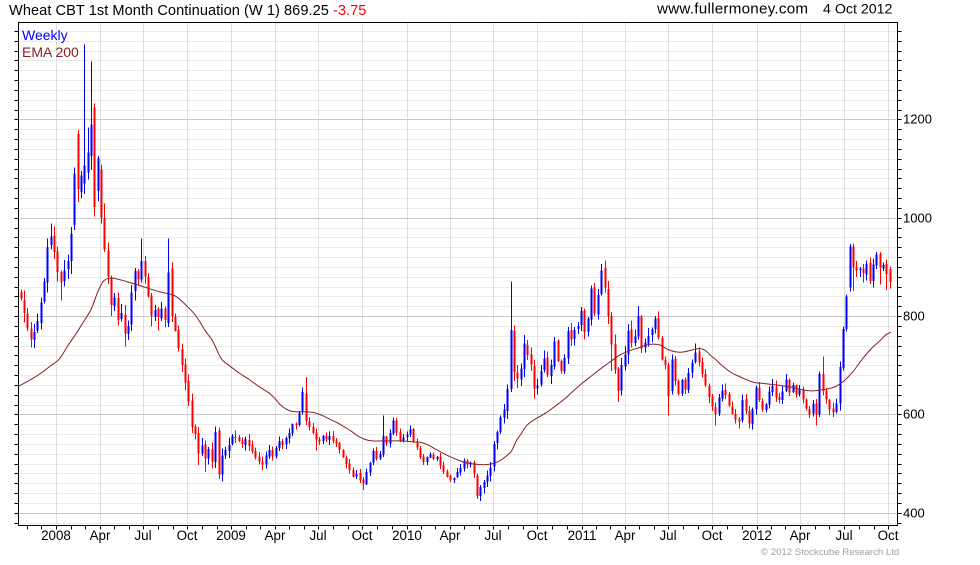  What do you see at coordinates (914, 316) in the screenshot?
I see `svg-text: 800` at bounding box center [914, 316].